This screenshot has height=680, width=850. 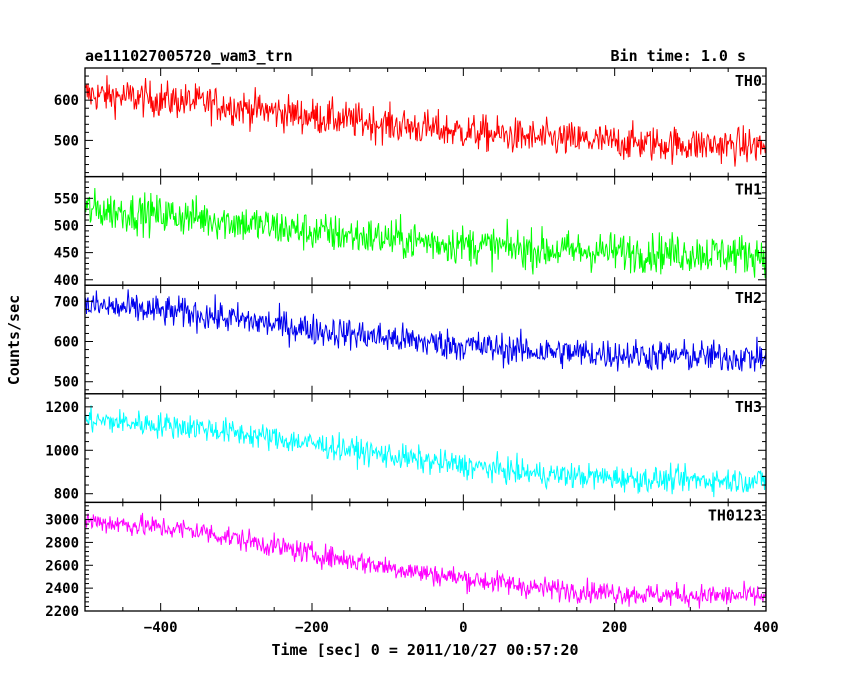 I want to click on panel-name-label: TH0, so click(x=748, y=81).